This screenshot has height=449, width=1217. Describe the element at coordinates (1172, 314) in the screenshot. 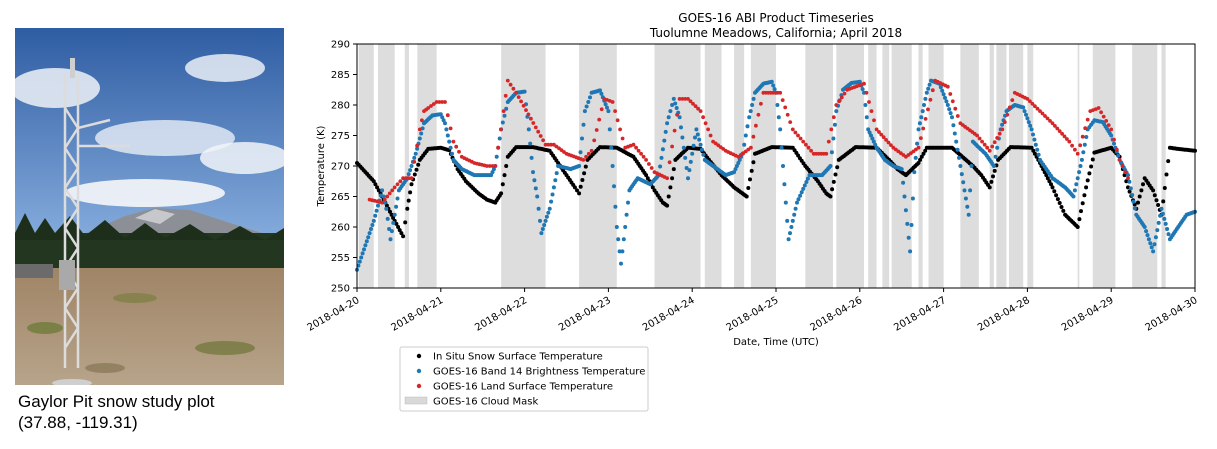

I see `x-tick-label: 2018-04-30` at that location.